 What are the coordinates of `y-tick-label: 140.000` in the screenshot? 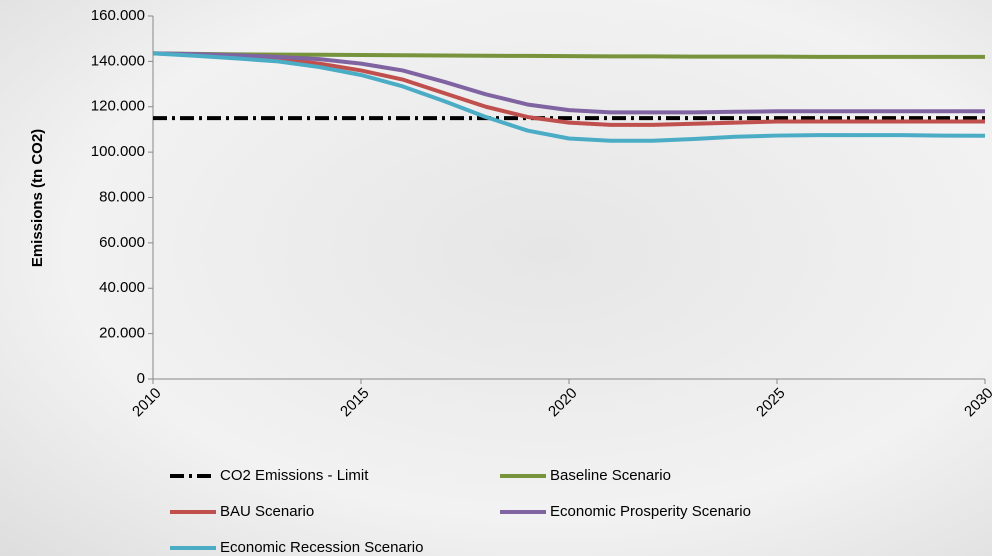 It's located at (118, 60).